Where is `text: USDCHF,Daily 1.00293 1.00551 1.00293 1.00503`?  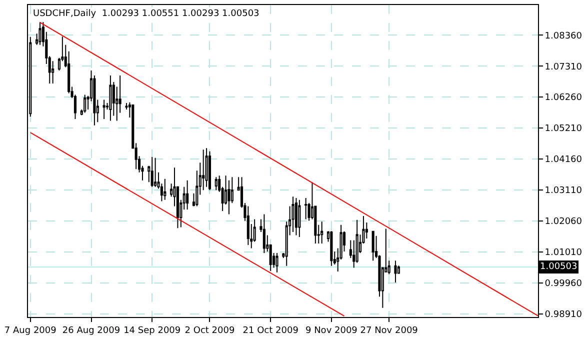 text: USDCHF,Daily 1.00293 1.00551 1.00293 1.00503 is located at coordinates (146, 14).